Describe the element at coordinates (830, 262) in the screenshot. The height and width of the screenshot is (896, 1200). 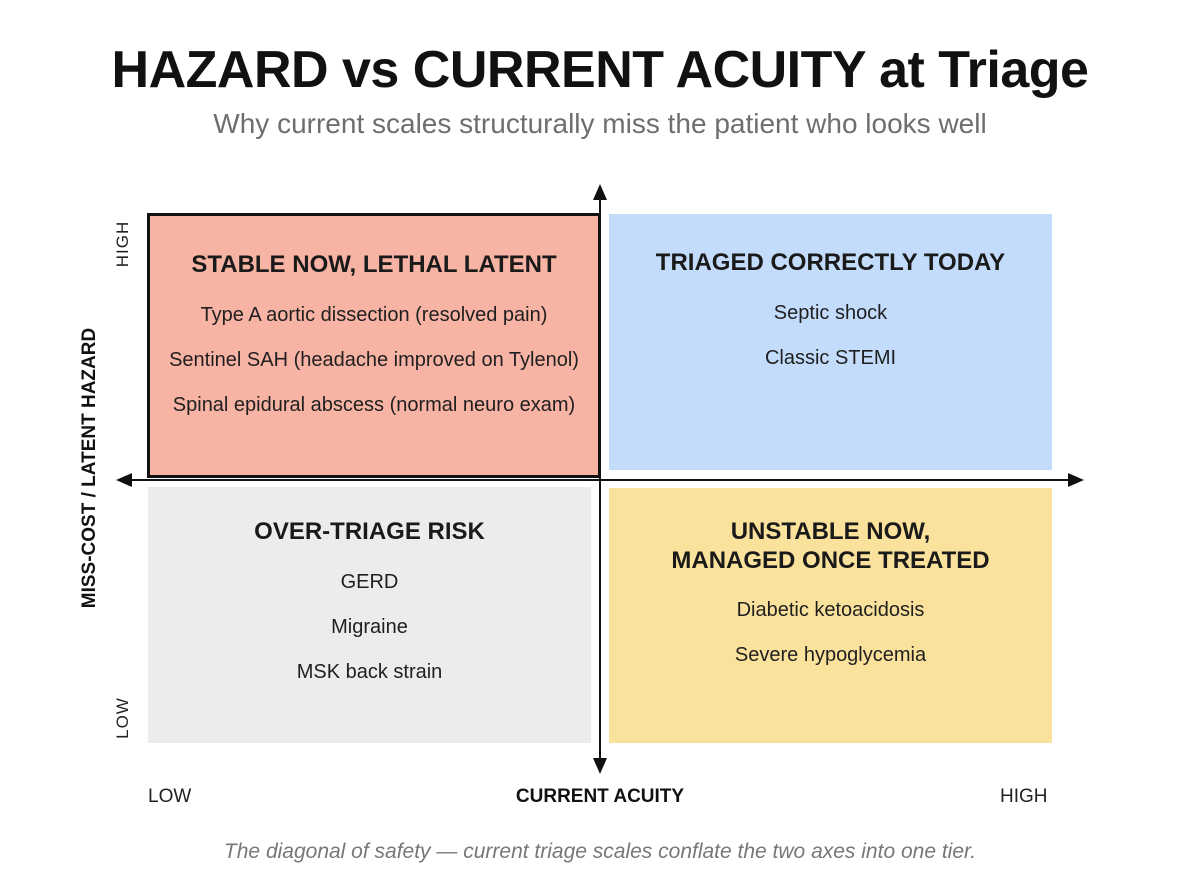
I see `quadrant-title: TRIAGED CORRECTLY TODAY` at that location.